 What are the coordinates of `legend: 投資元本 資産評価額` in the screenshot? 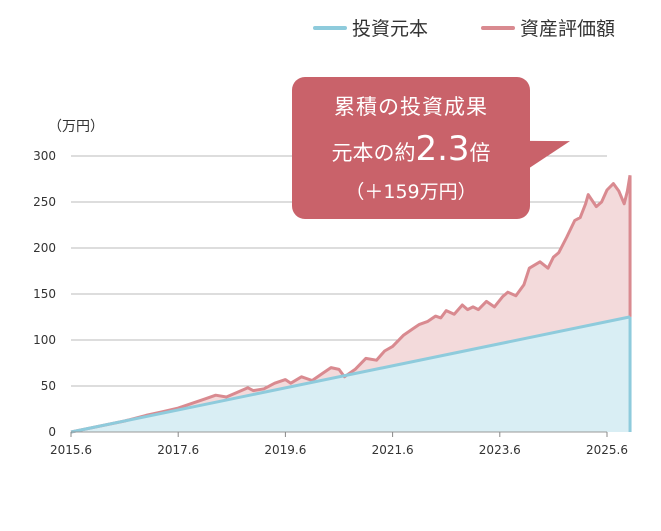 It's located at (464, 29).